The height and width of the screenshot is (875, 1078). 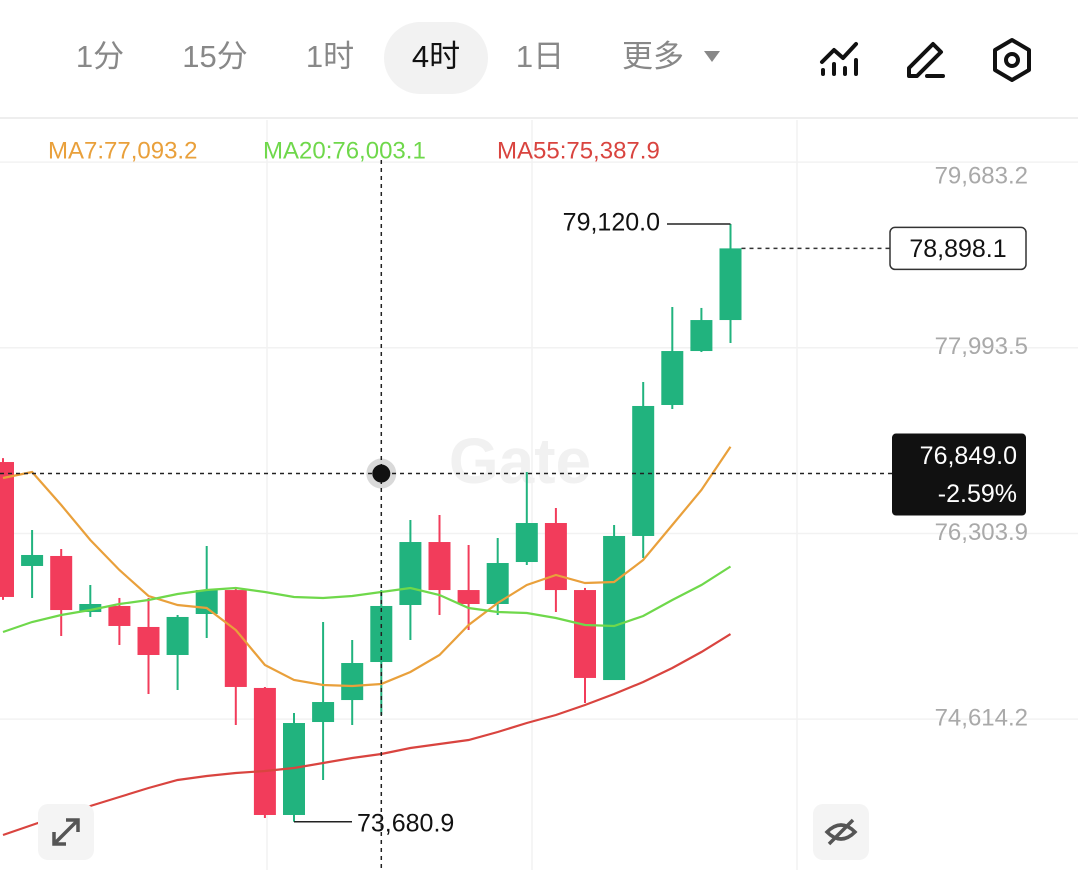 I want to click on hide-button, so click(x=841, y=832).